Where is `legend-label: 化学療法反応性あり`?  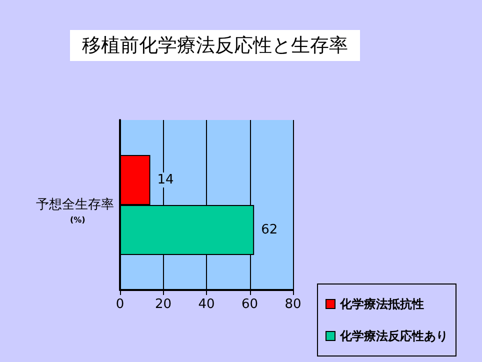 legend-label: 化学療法反応性あり is located at coordinates (393, 336).